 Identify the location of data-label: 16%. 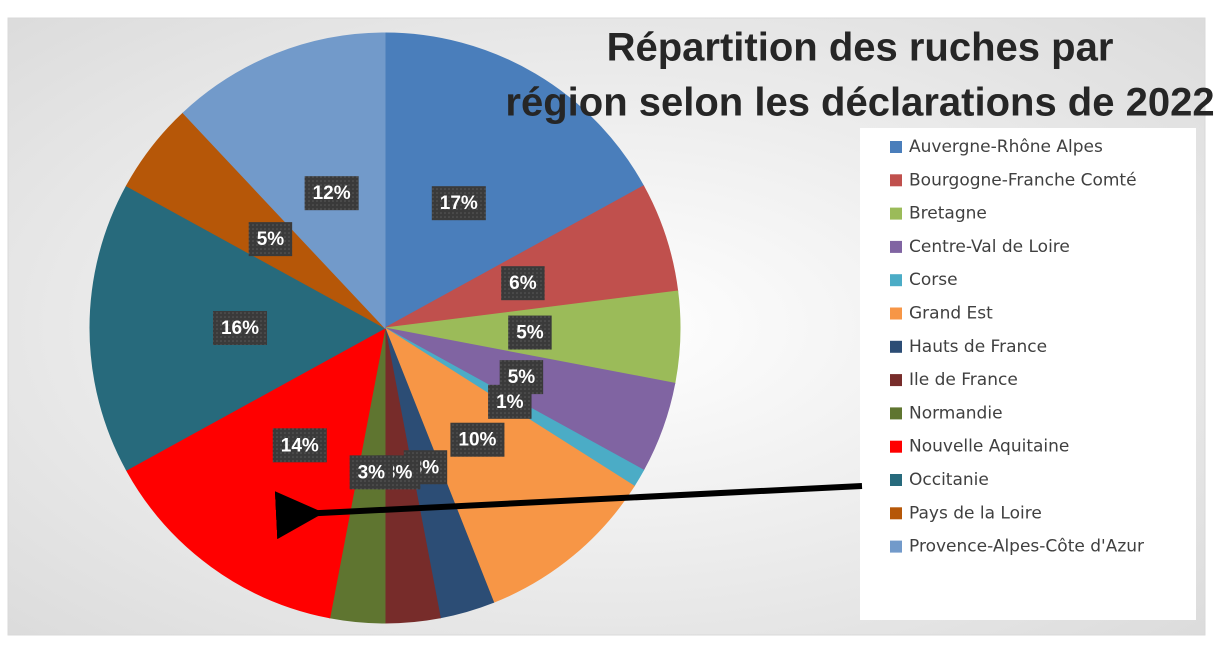
(240, 328).